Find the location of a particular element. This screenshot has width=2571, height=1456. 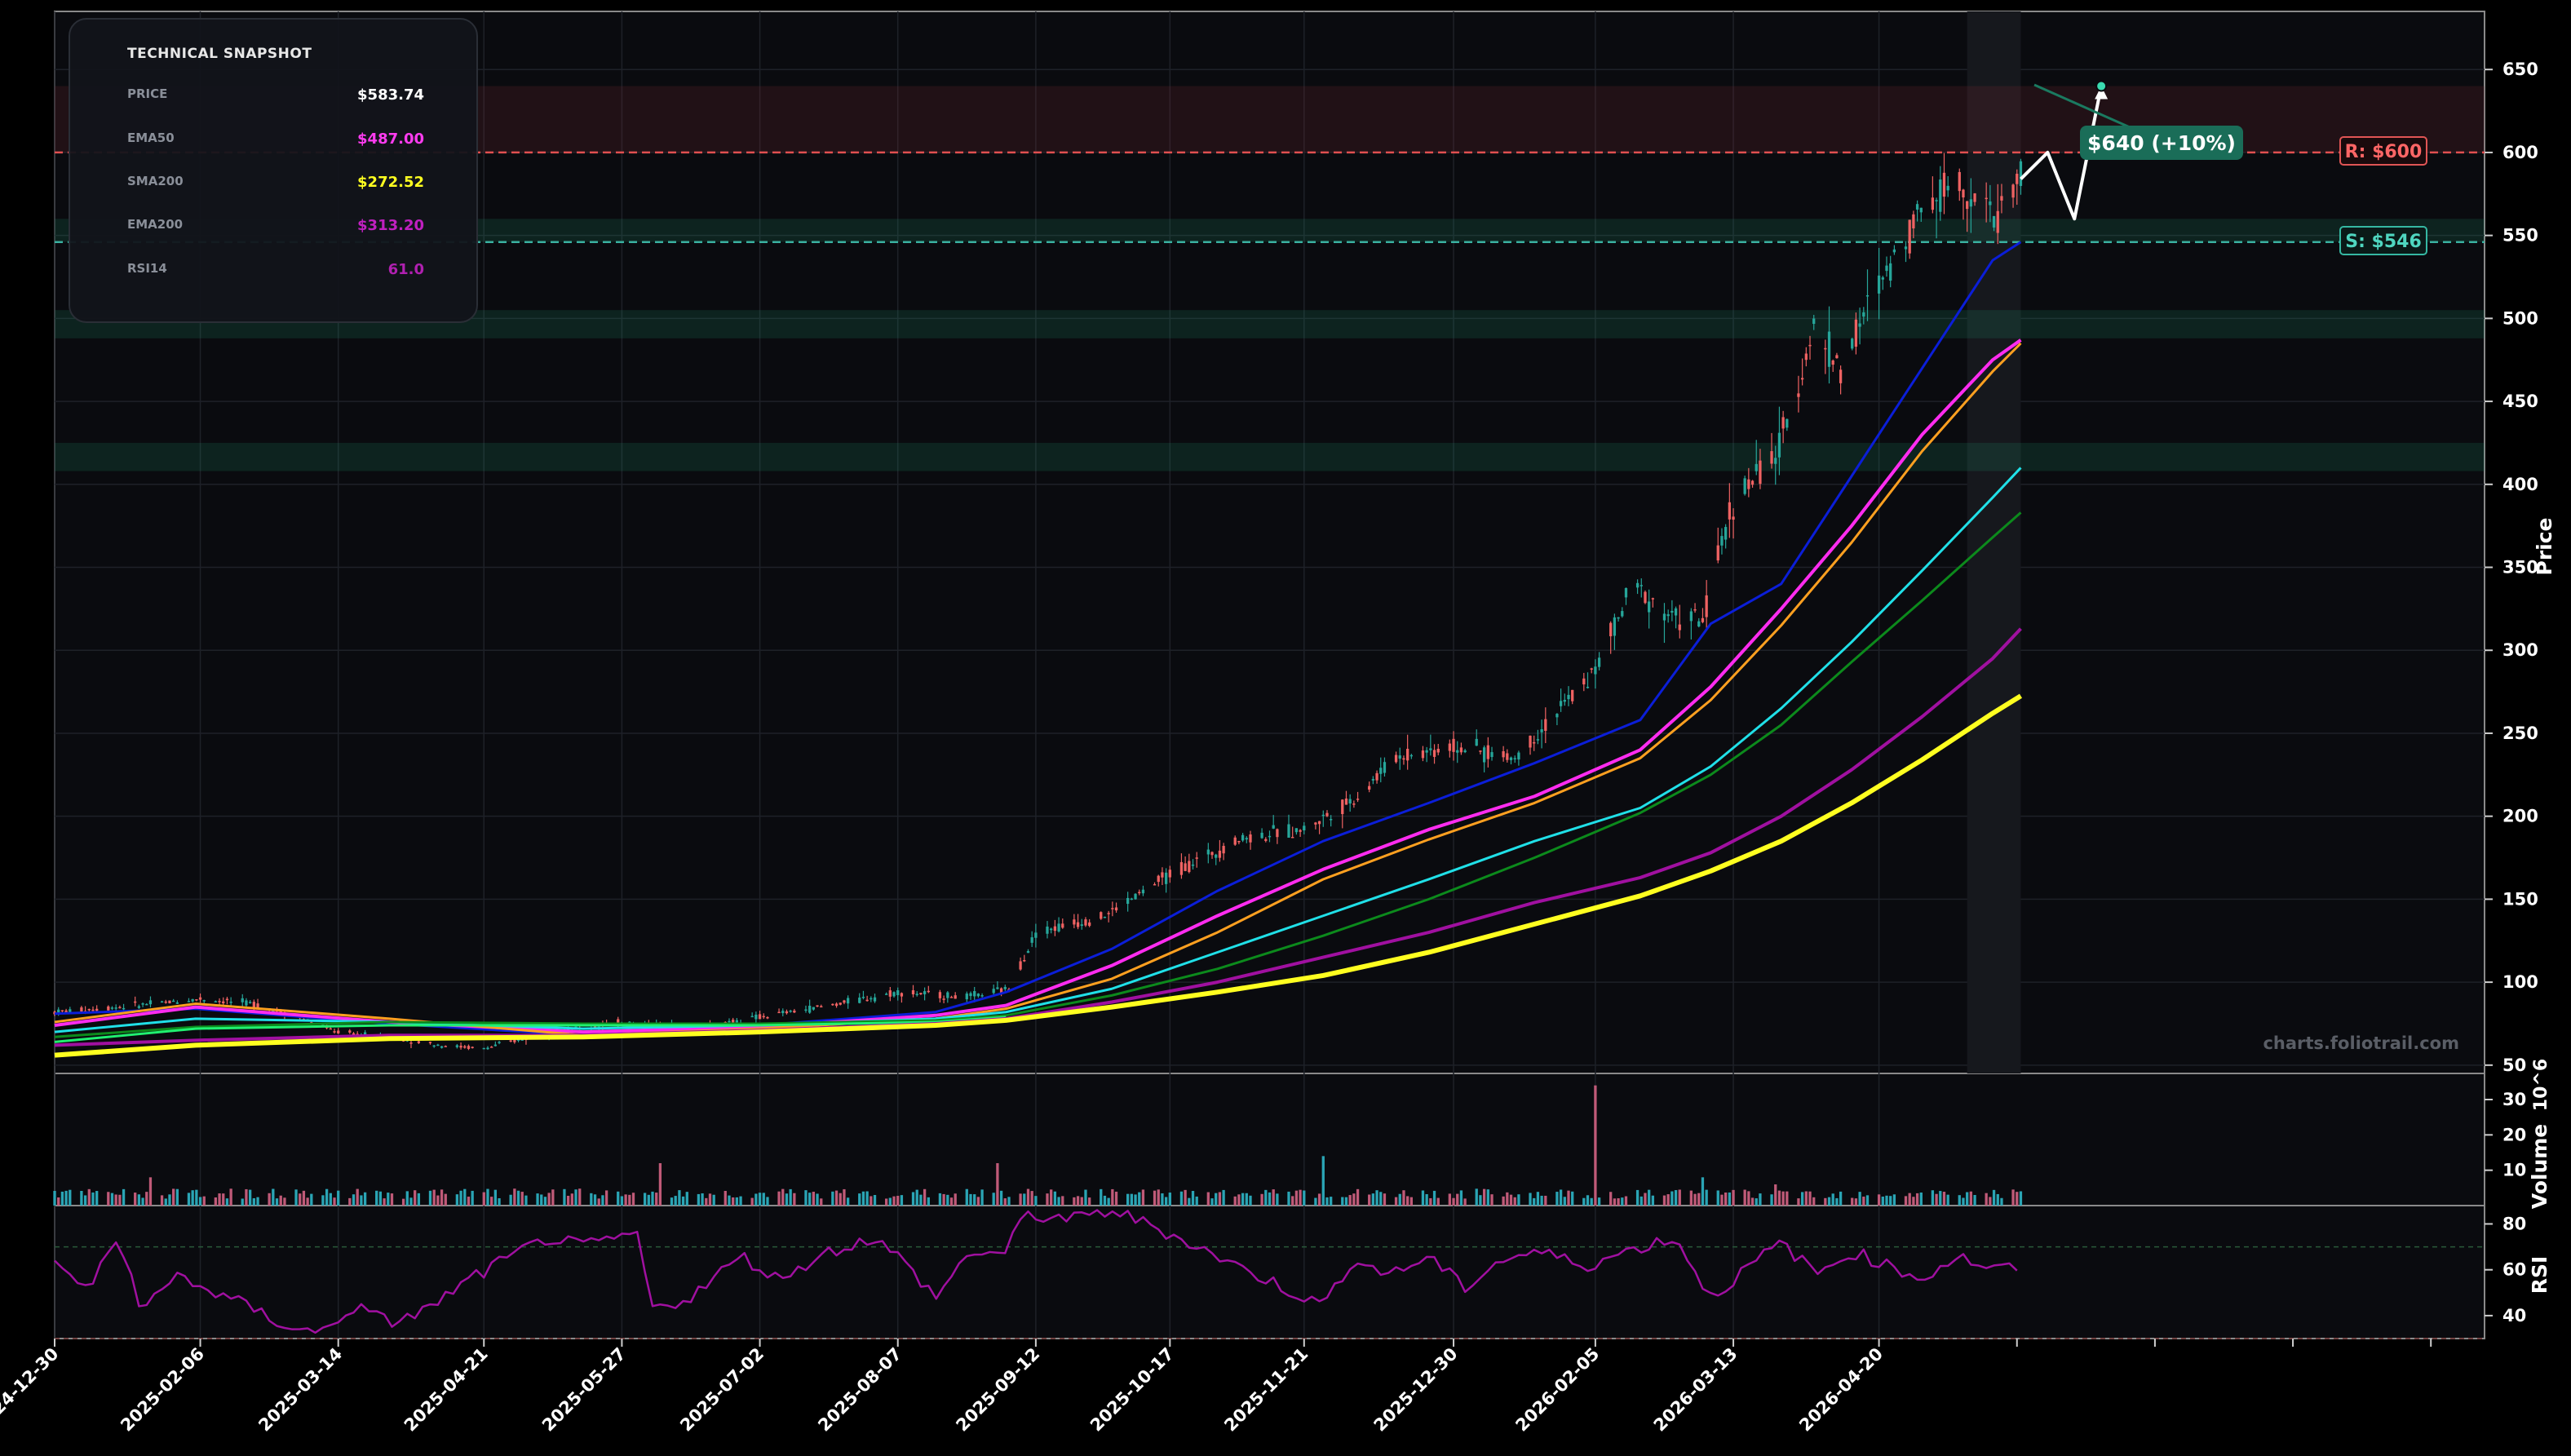

support-zone is located at coordinates (1270, 457).